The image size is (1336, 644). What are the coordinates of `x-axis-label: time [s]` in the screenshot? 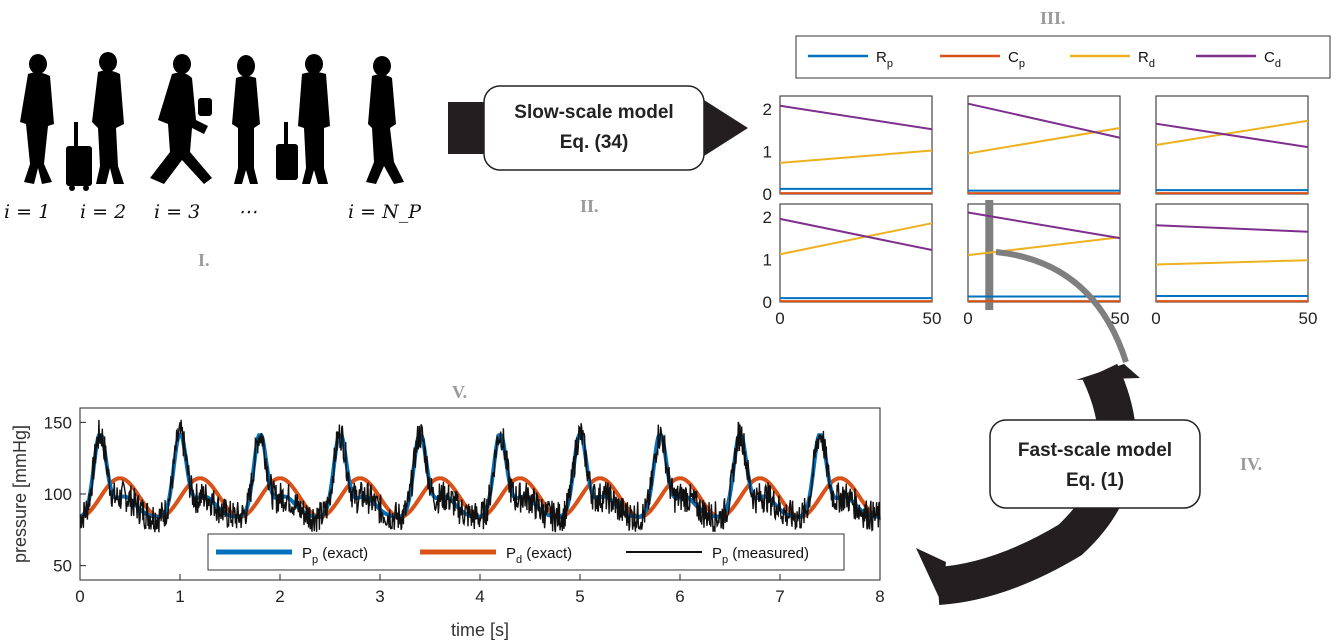 It's located at (480, 630).